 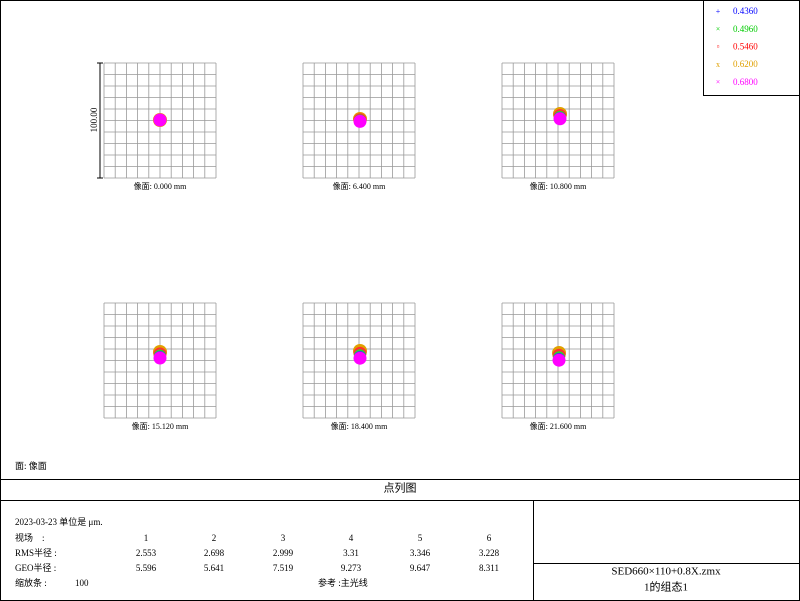 What do you see at coordinates (351, 538) in the screenshot?
I see `row-value: 4` at bounding box center [351, 538].